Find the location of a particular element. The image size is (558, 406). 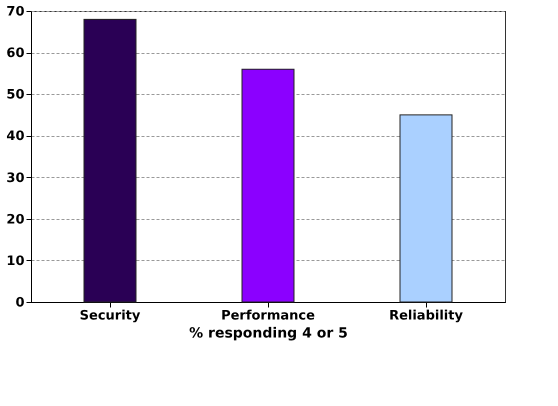

y-tick-label: 30 is located at coordinates (15, 178).